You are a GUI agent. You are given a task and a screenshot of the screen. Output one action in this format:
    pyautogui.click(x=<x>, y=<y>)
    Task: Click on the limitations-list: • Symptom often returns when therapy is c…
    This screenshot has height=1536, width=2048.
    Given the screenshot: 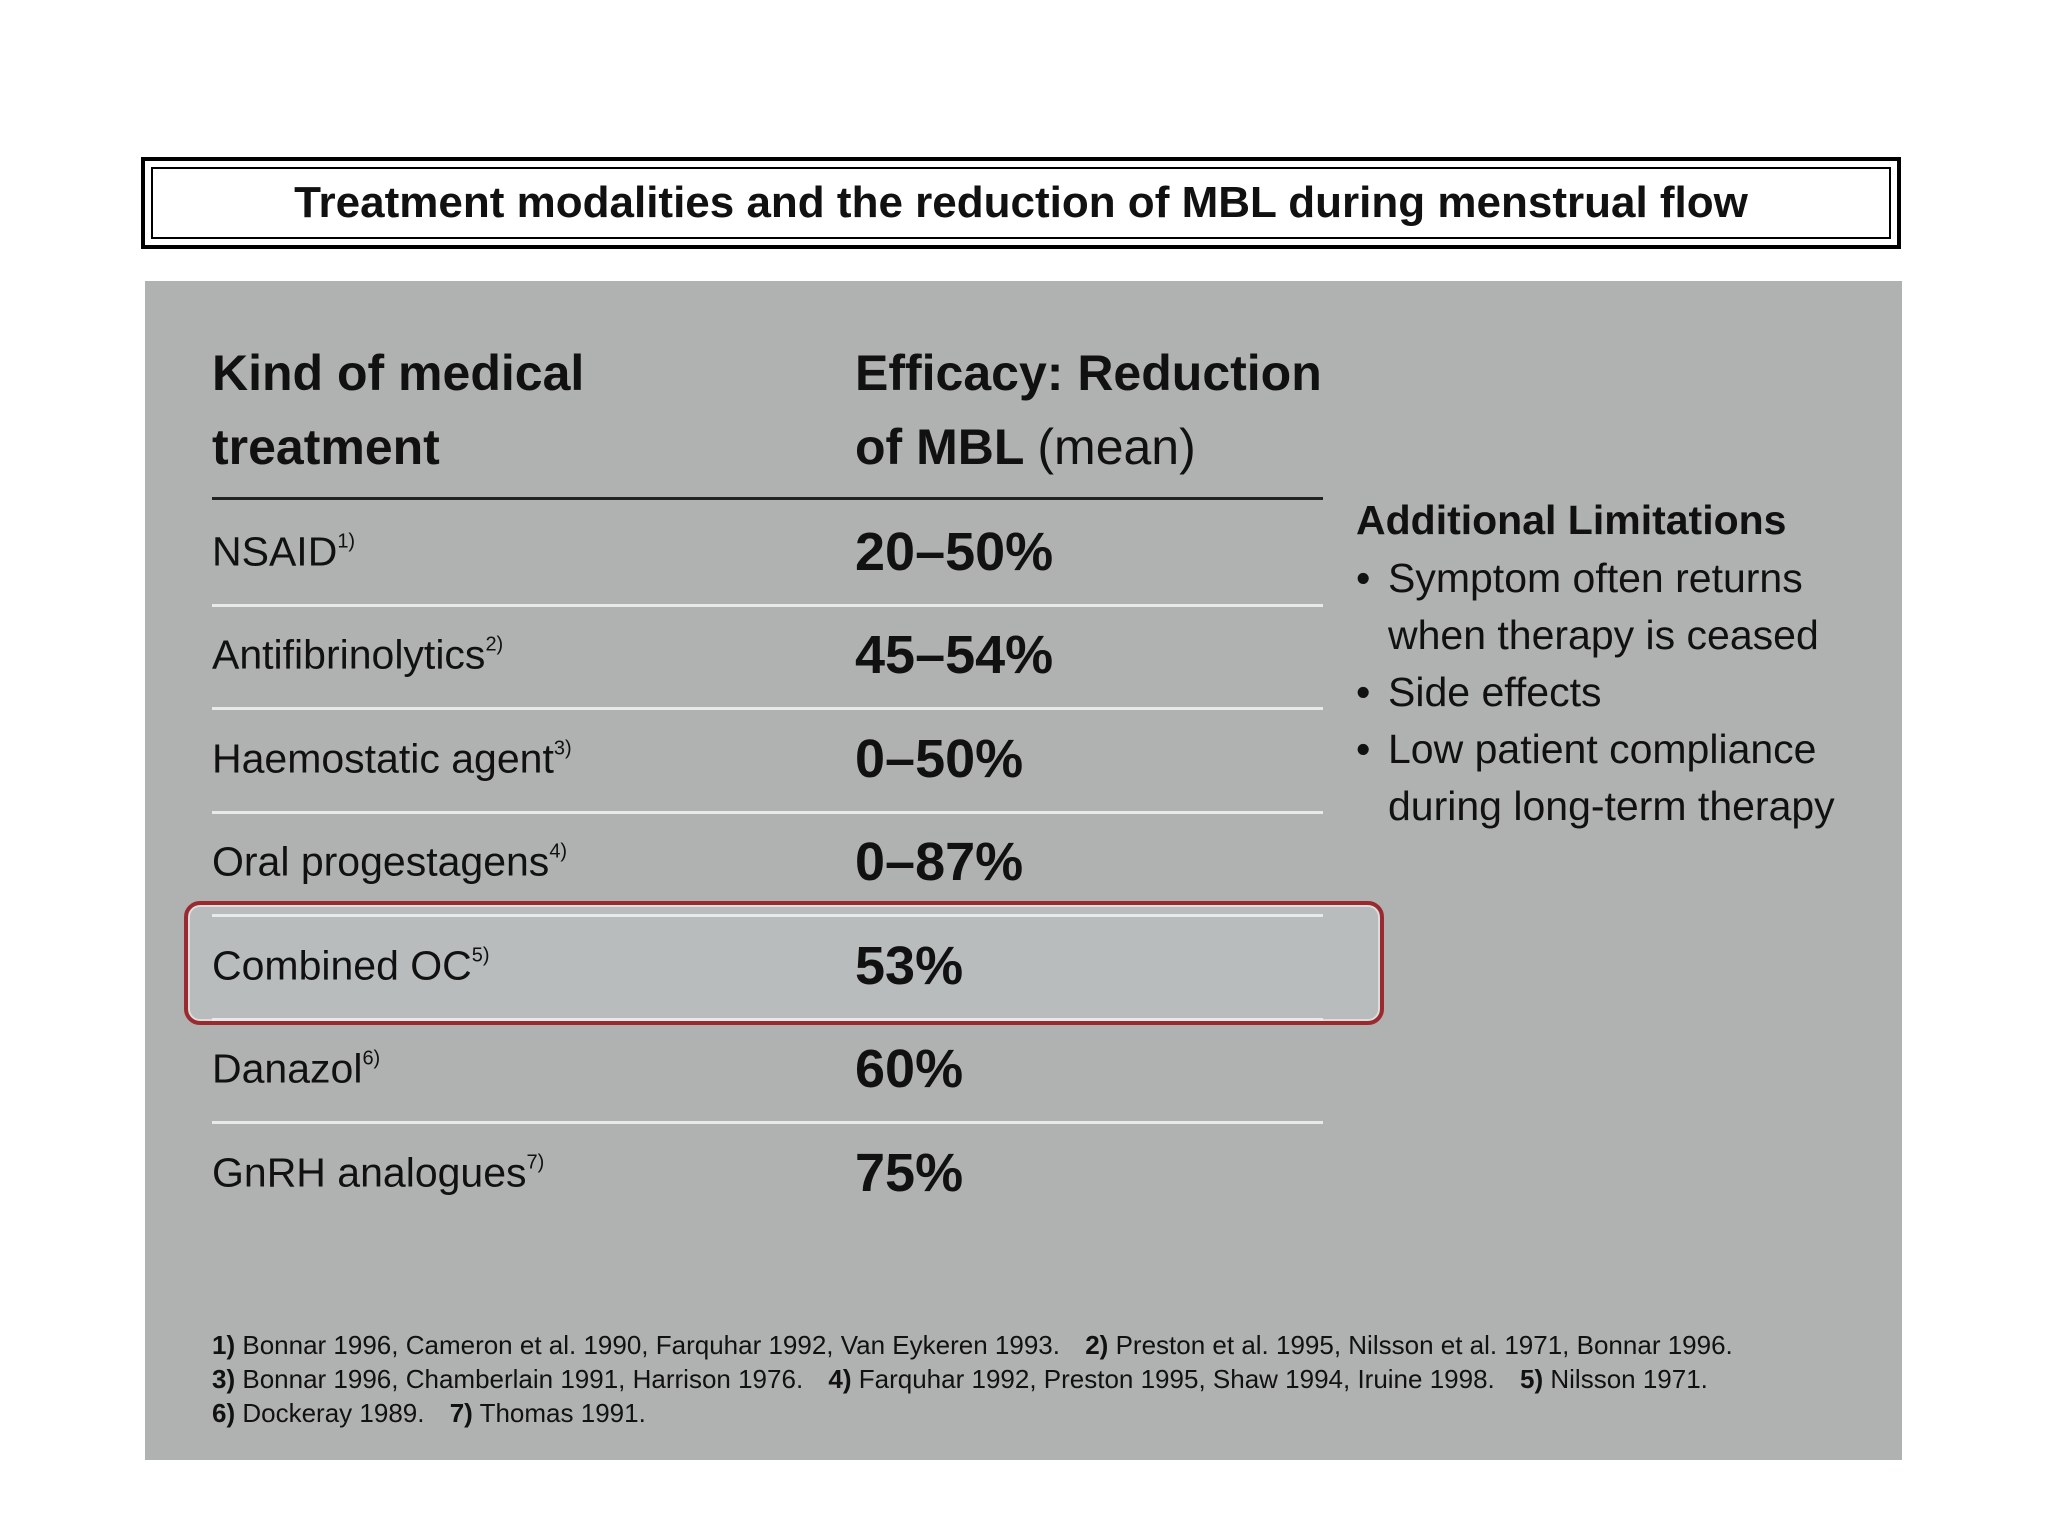 What is the action you would take?
    pyautogui.click(x=1621, y=692)
    